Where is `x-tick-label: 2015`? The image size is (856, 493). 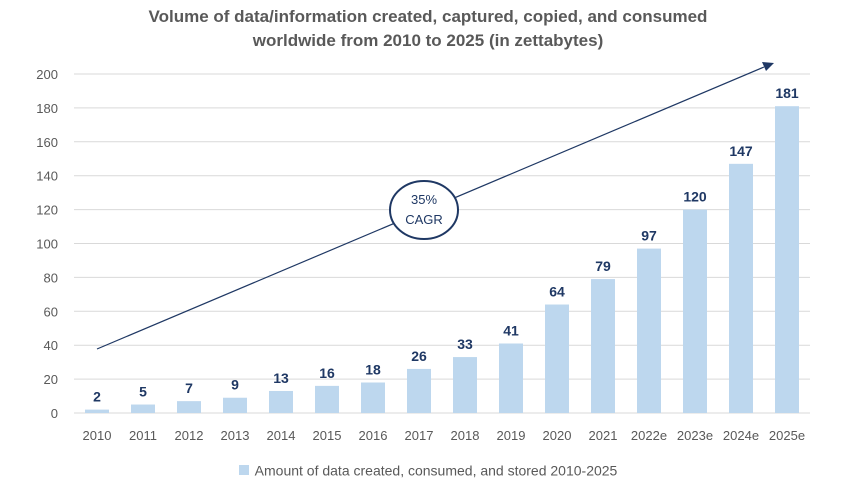
x-tick-label: 2015 is located at coordinates (327, 435).